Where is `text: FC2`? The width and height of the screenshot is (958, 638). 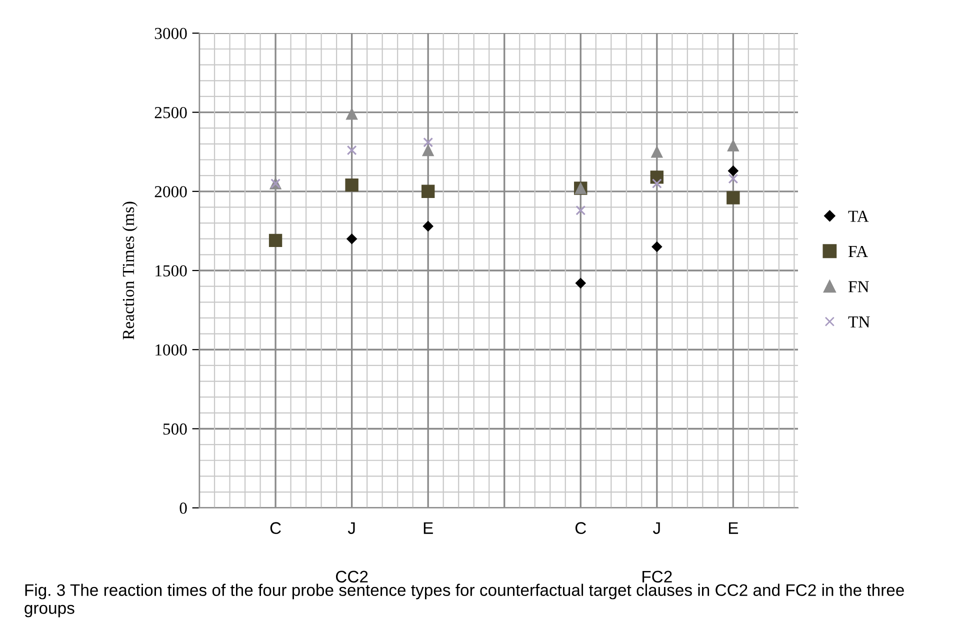 text: FC2 is located at coordinates (657, 576).